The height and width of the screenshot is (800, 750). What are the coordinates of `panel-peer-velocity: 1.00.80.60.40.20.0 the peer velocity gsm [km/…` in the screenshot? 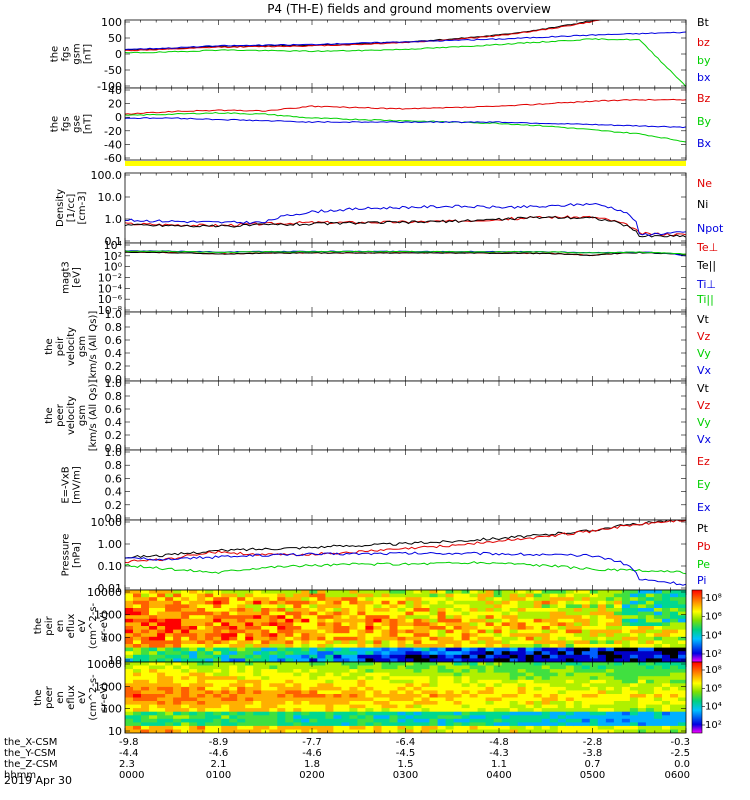 It's located at (378, 416).